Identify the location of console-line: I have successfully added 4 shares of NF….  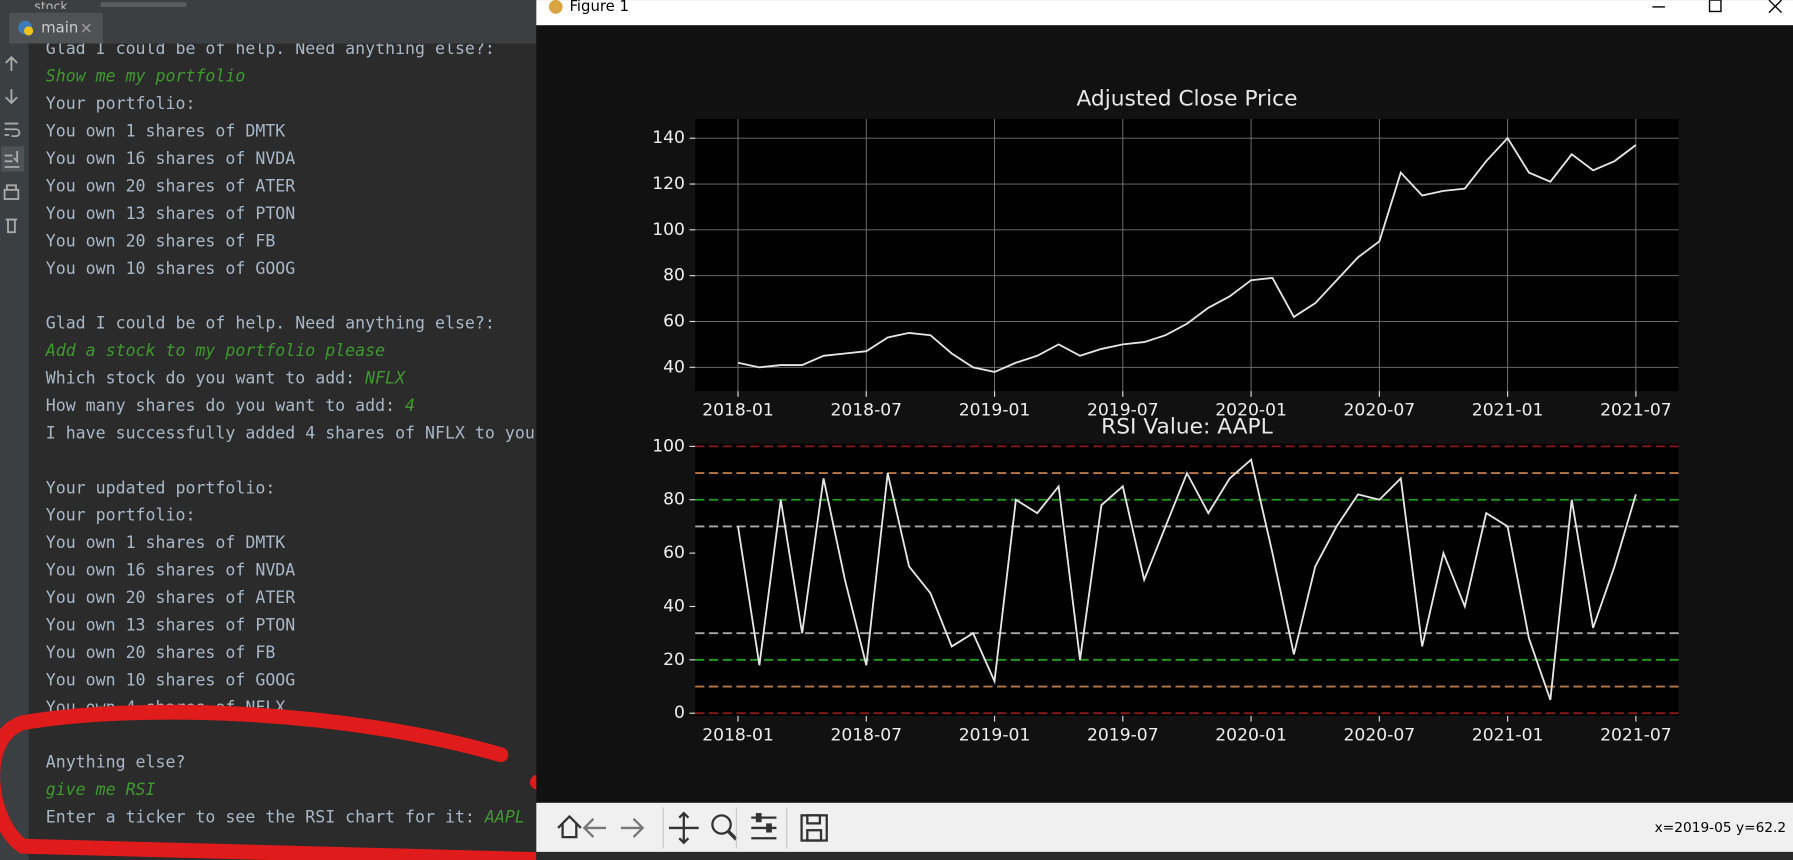
(290, 432).